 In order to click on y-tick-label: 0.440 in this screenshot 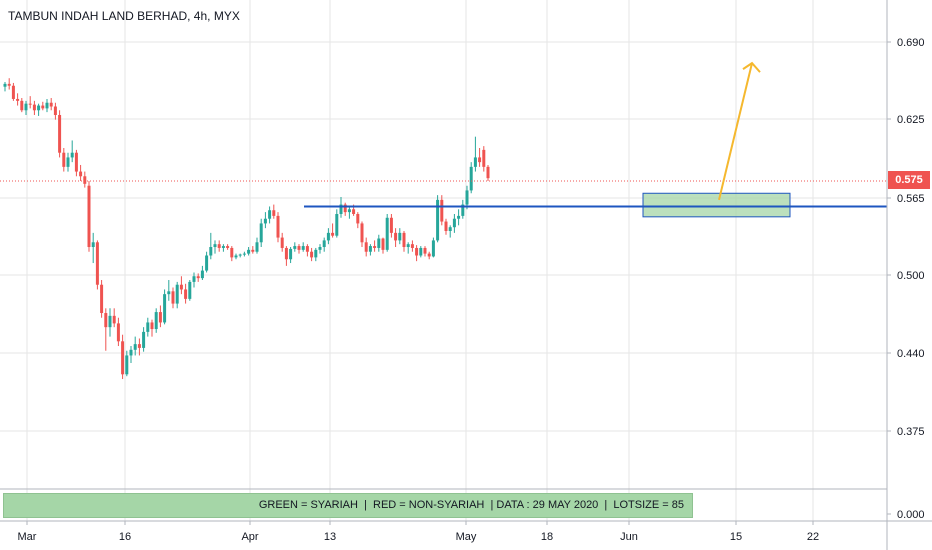, I will do `click(911, 354)`.